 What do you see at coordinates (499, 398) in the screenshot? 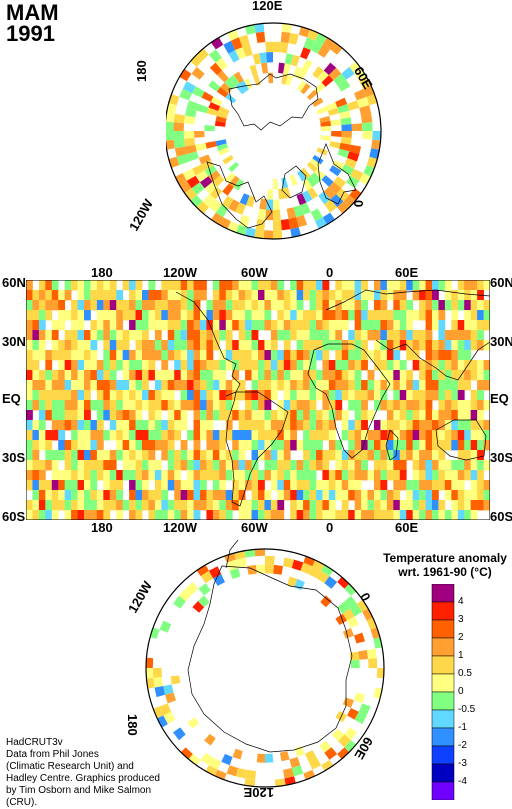
I see `map-lat-eq-right: EQ` at bounding box center [499, 398].